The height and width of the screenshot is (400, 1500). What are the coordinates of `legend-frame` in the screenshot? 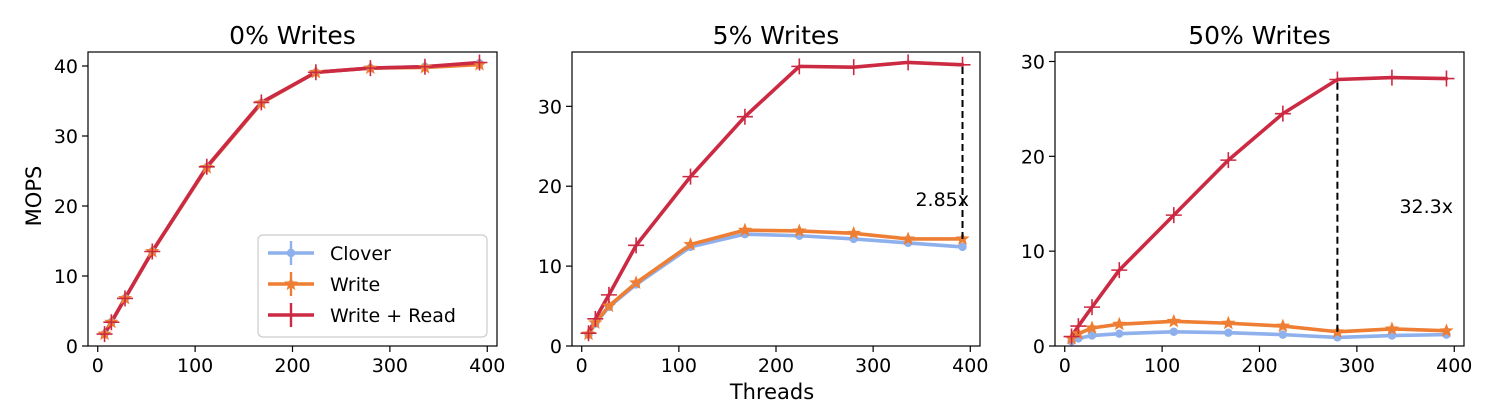 It's located at (372, 286).